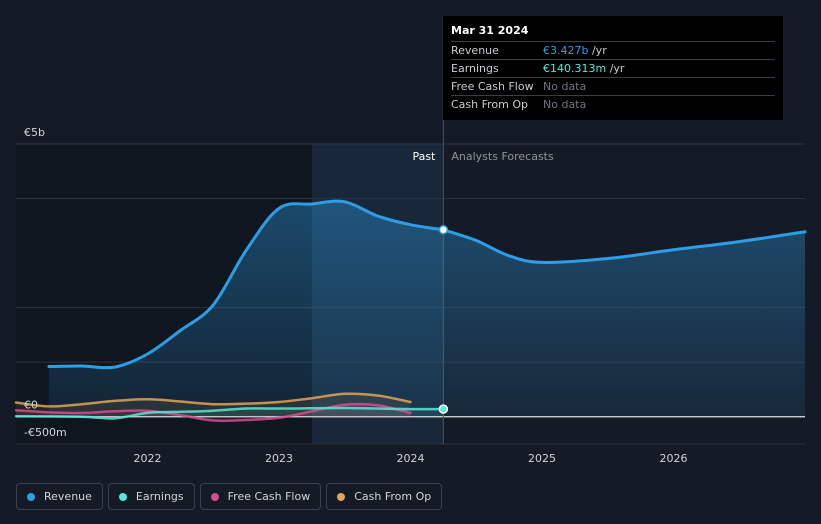 The height and width of the screenshot is (524, 821). I want to click on earnings-point, so click(443, 409).